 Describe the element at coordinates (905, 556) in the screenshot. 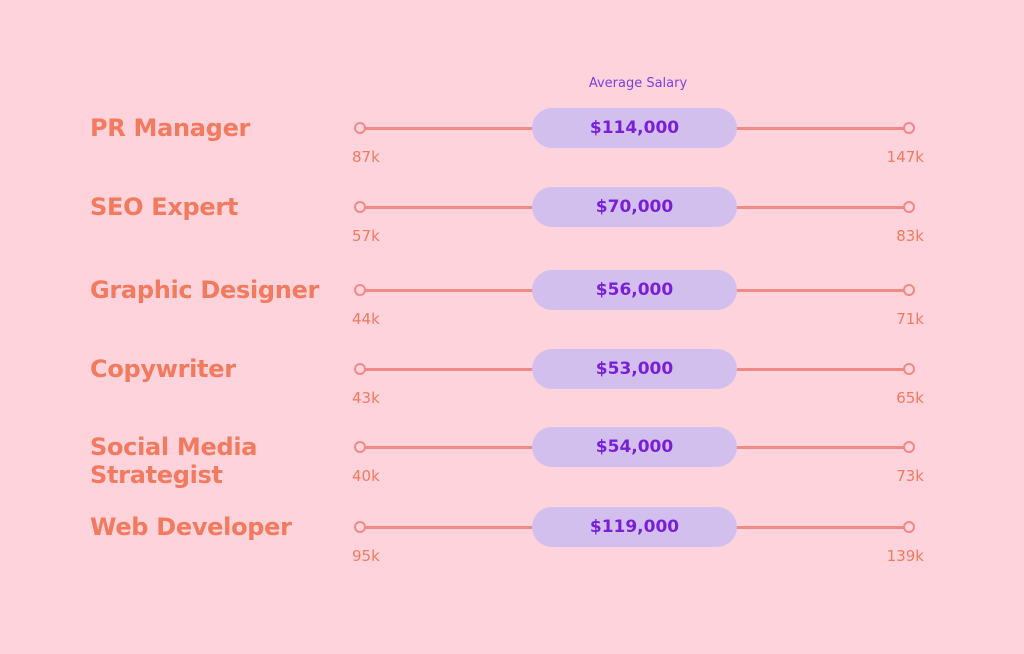

I see `range-max-label: 139k` at that location.